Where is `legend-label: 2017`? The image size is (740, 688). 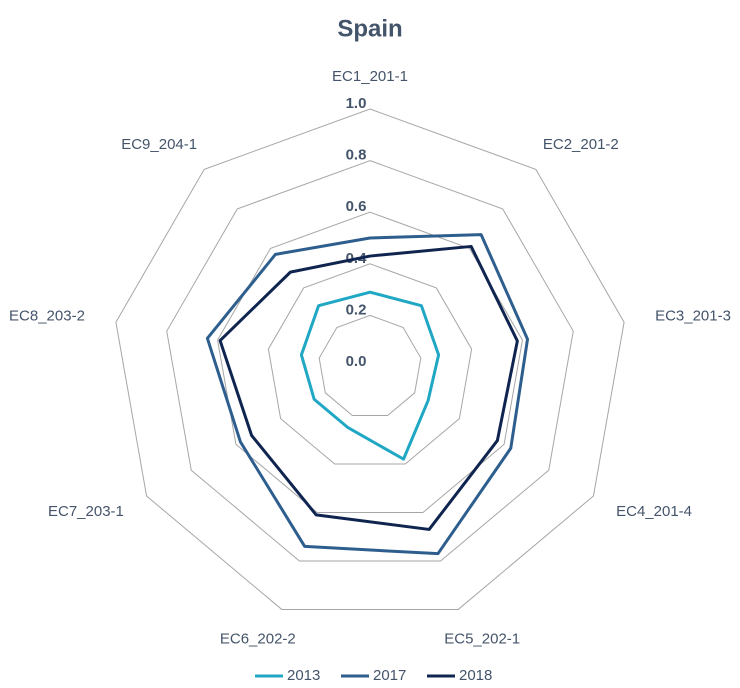
legend-label: 2017 is located at coordinates (389, 675).